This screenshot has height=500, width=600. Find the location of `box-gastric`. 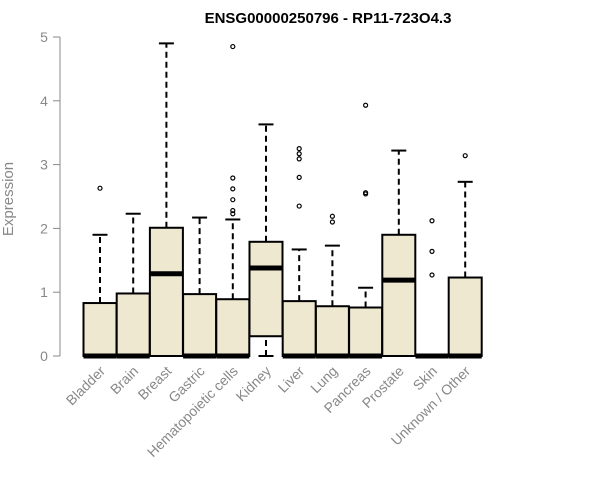

box-gastric is located at coordinates (200, 287).